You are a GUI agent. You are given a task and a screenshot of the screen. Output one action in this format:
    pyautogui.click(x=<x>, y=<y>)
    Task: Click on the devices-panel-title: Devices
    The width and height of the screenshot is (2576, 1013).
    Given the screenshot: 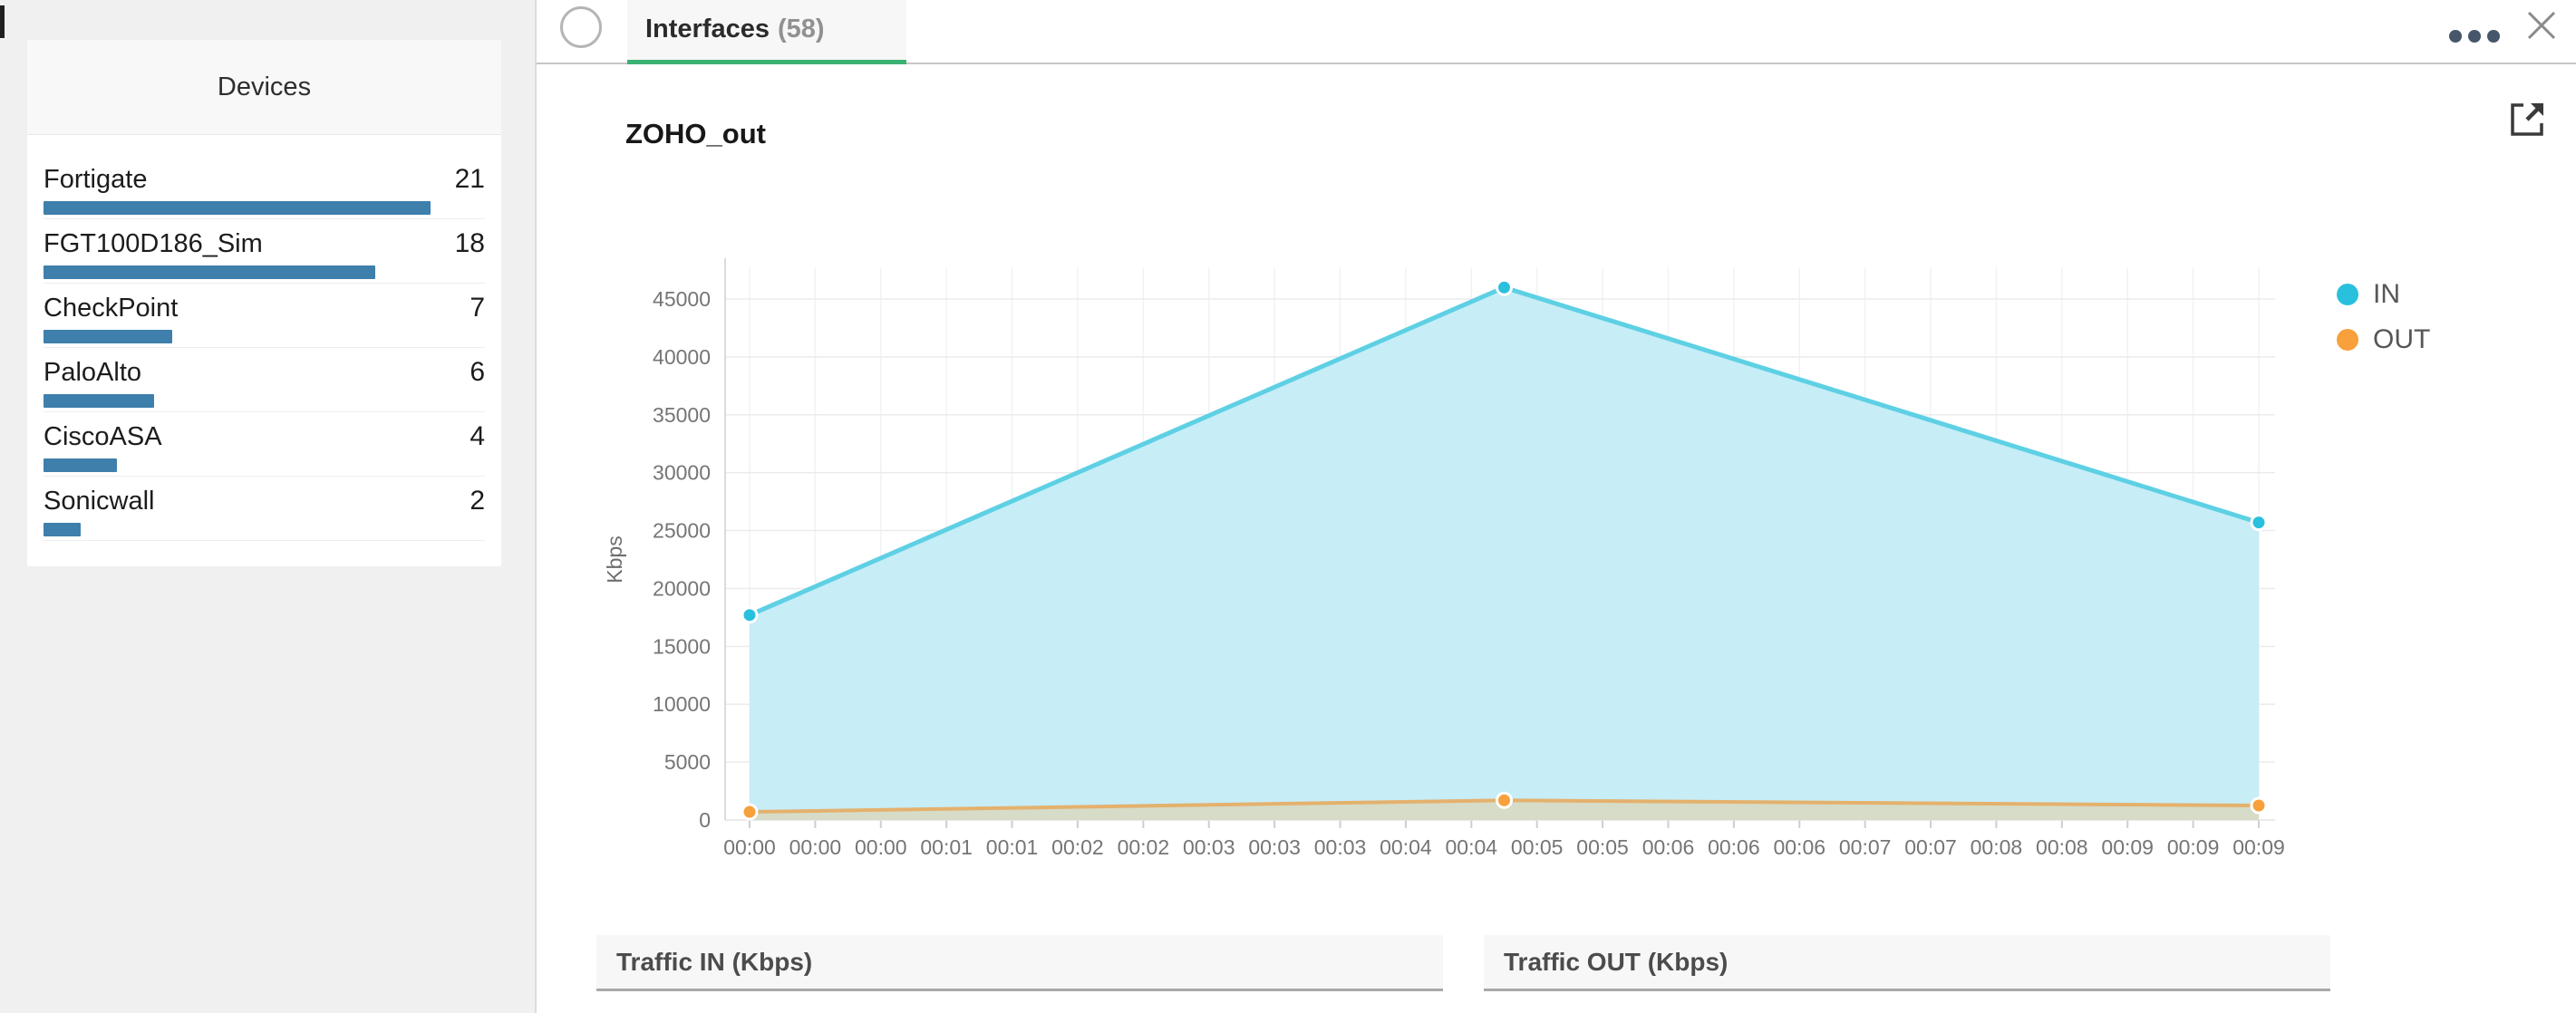 What is the action you would take?
    pyautogui.click(x=264, y=87)
    